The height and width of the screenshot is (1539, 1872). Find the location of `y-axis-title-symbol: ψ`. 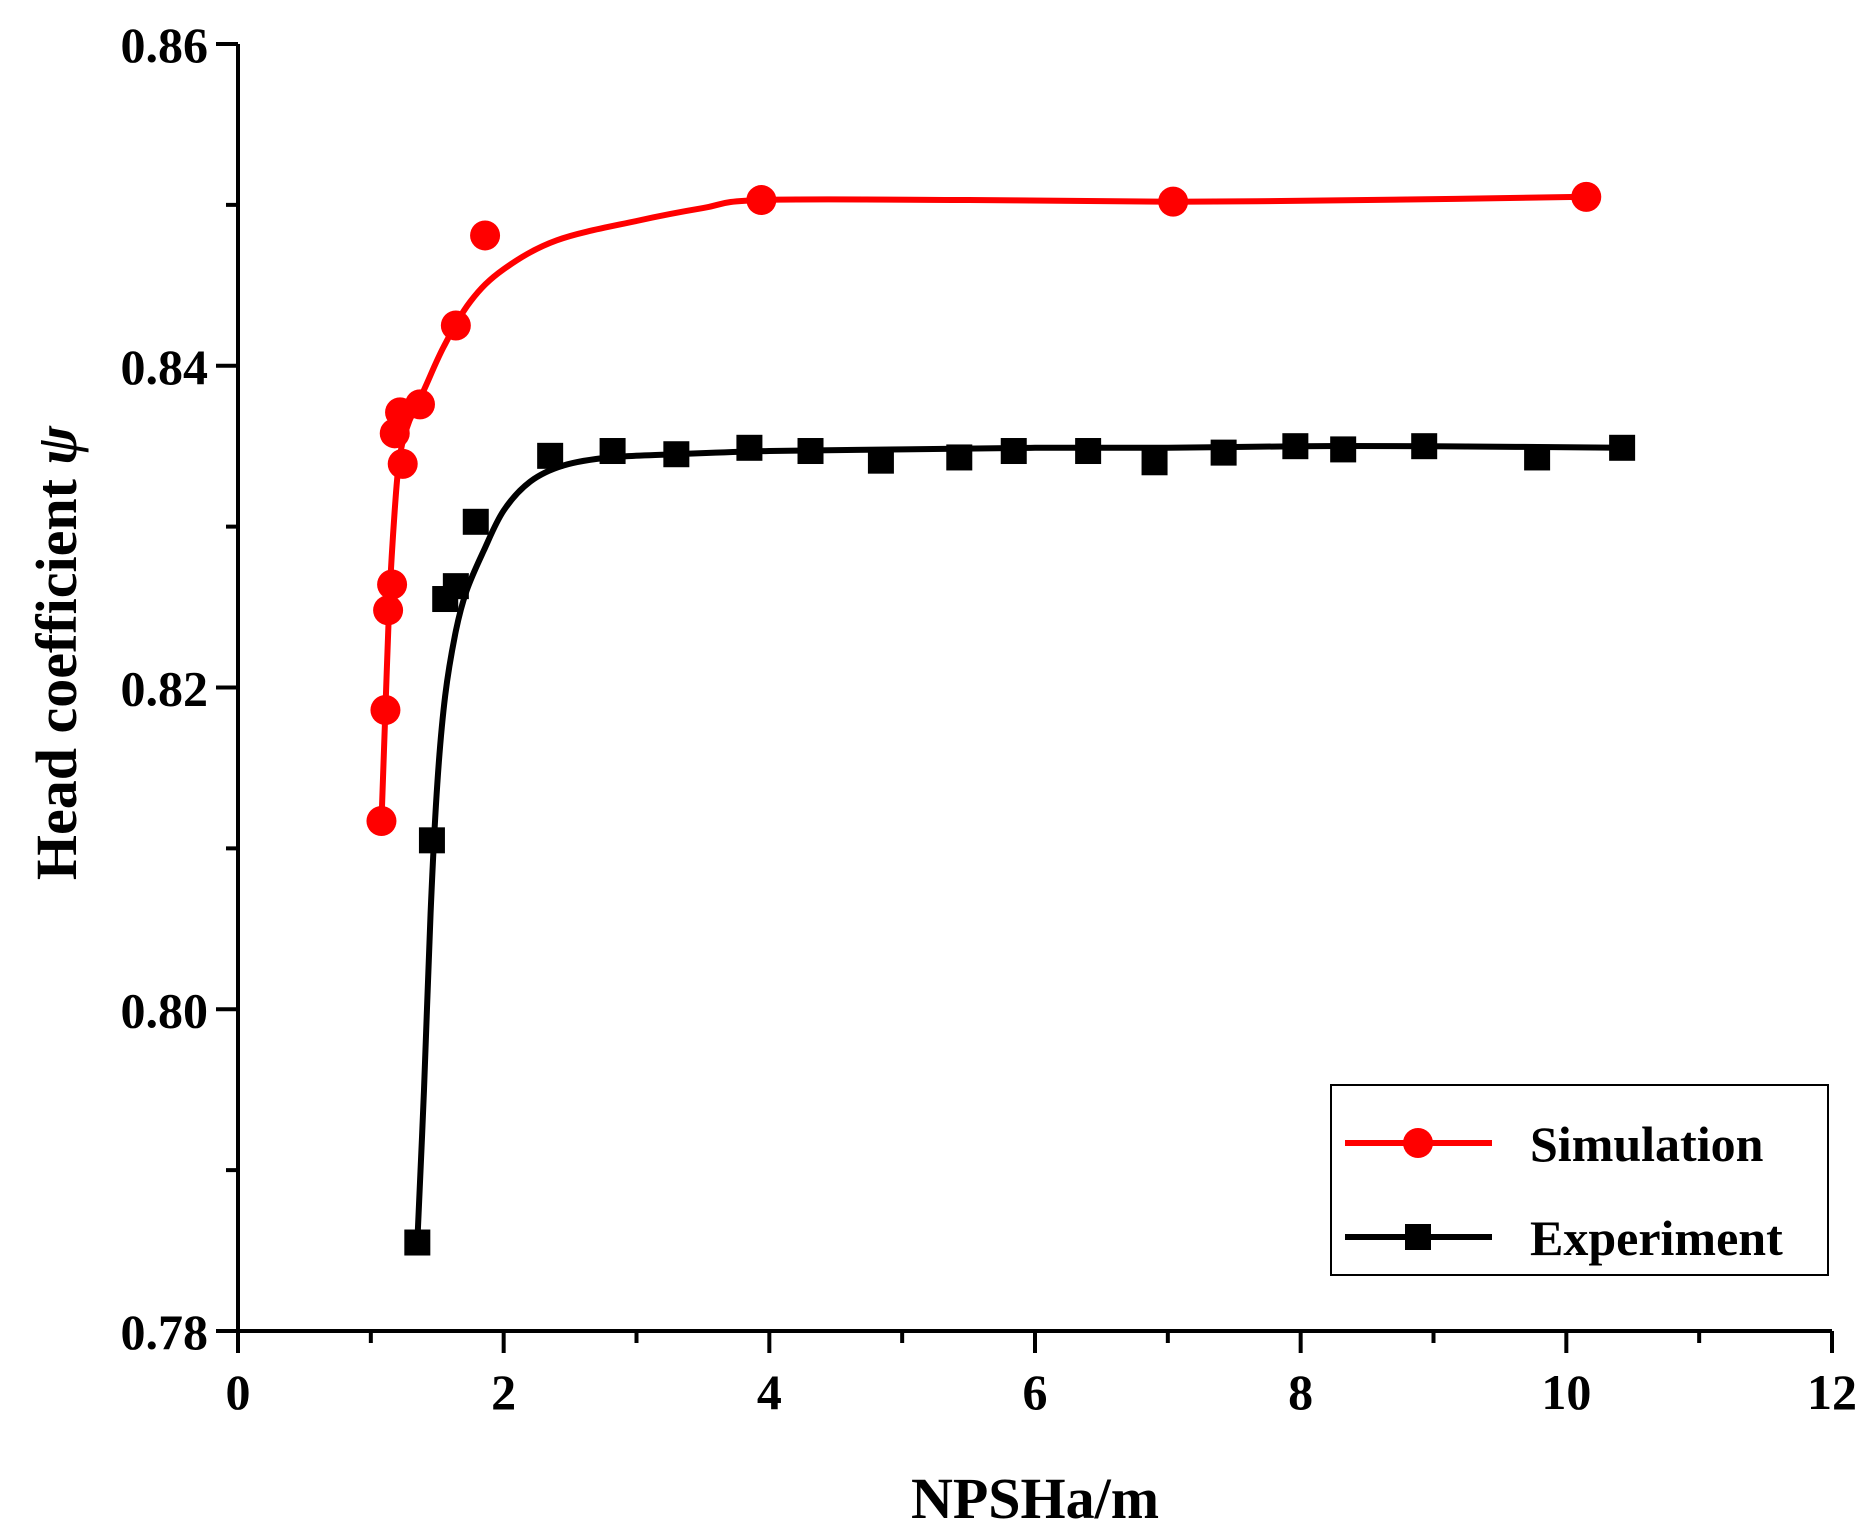

y-axis-title-symbol: ψ is located at coordinates (56, 445).